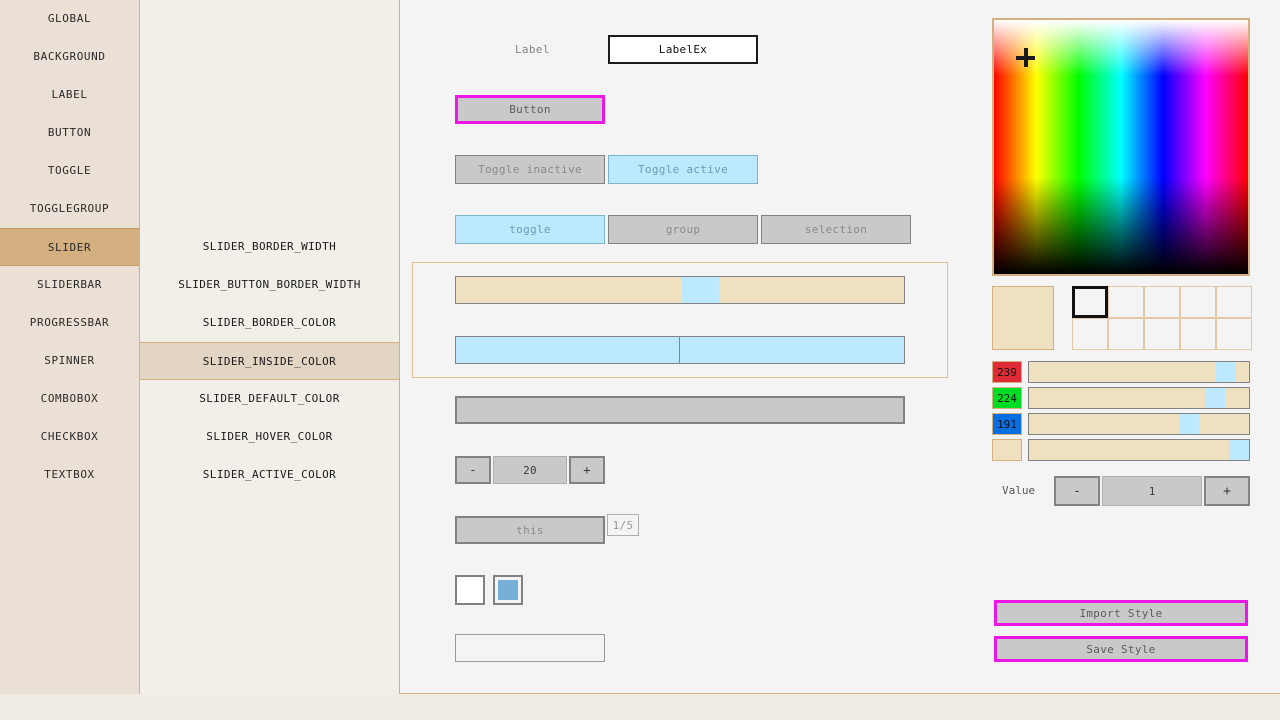 The image size is (1280, 720). I want to click on sidebar-item-checkbox: CHECKBOX, so click(69, 436).